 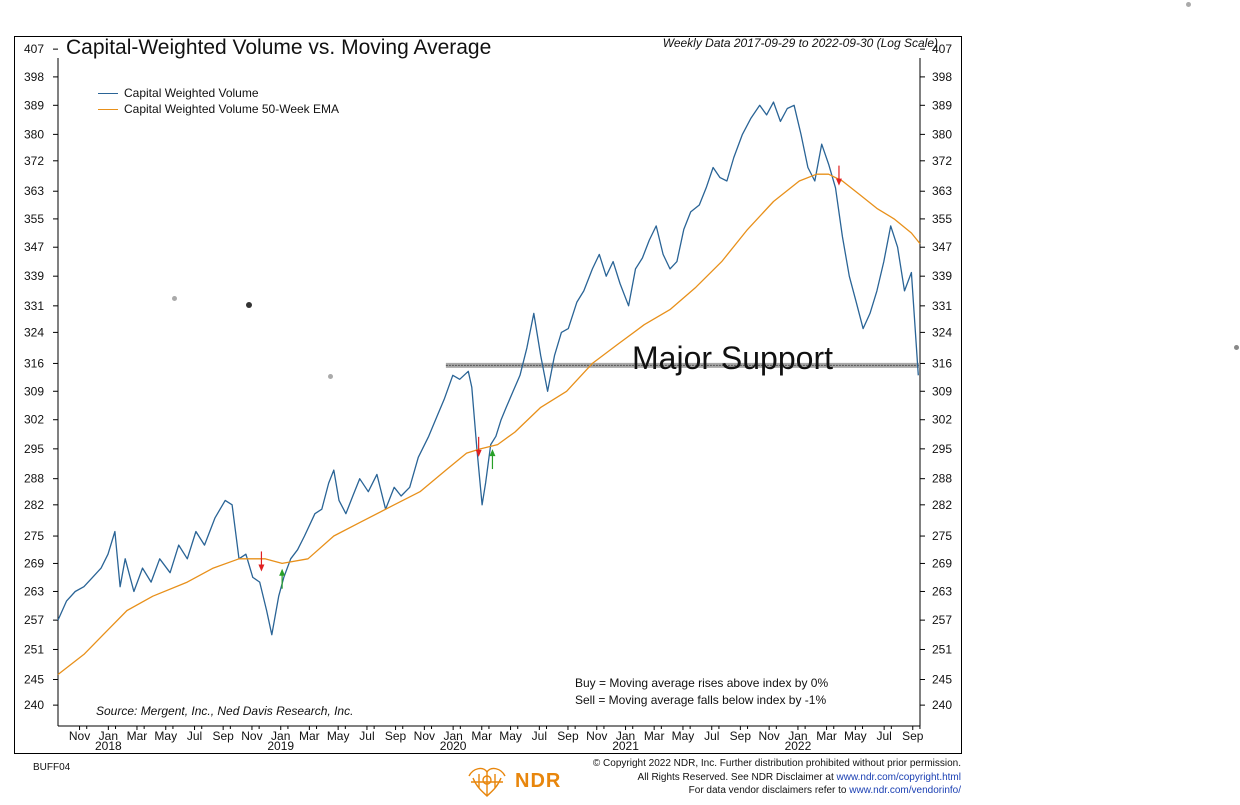 What do you see at coordinates (453, 746) in the screenshot?
I see `x-year-label: 2020` at bounding box center [453, 746].